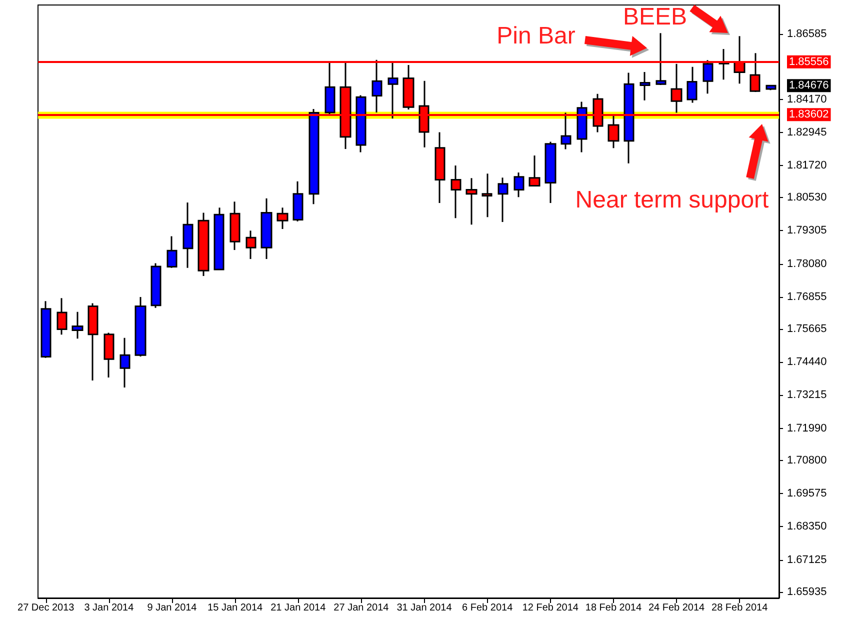 The width and height of the screenshot is (853, 618). I want to click on x-tick-label: 18 Feb 2014, so click(613, 608).